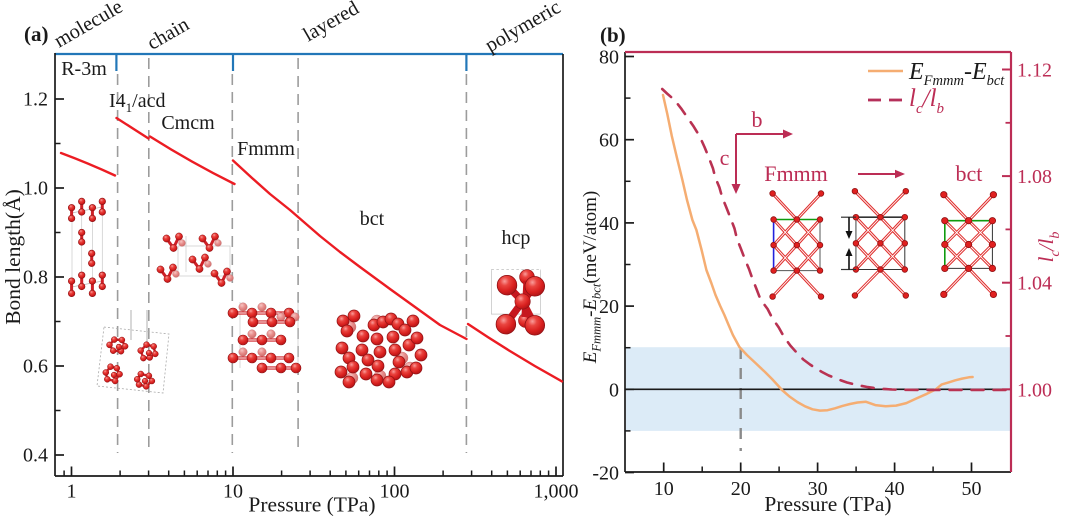 The width and height of the screenshot is (1066, 516). What do you see at coordinates (956, 74) in the screenshot?
I see `svg-text: EFmmm-Ebct` at bounding box center [956, 74].